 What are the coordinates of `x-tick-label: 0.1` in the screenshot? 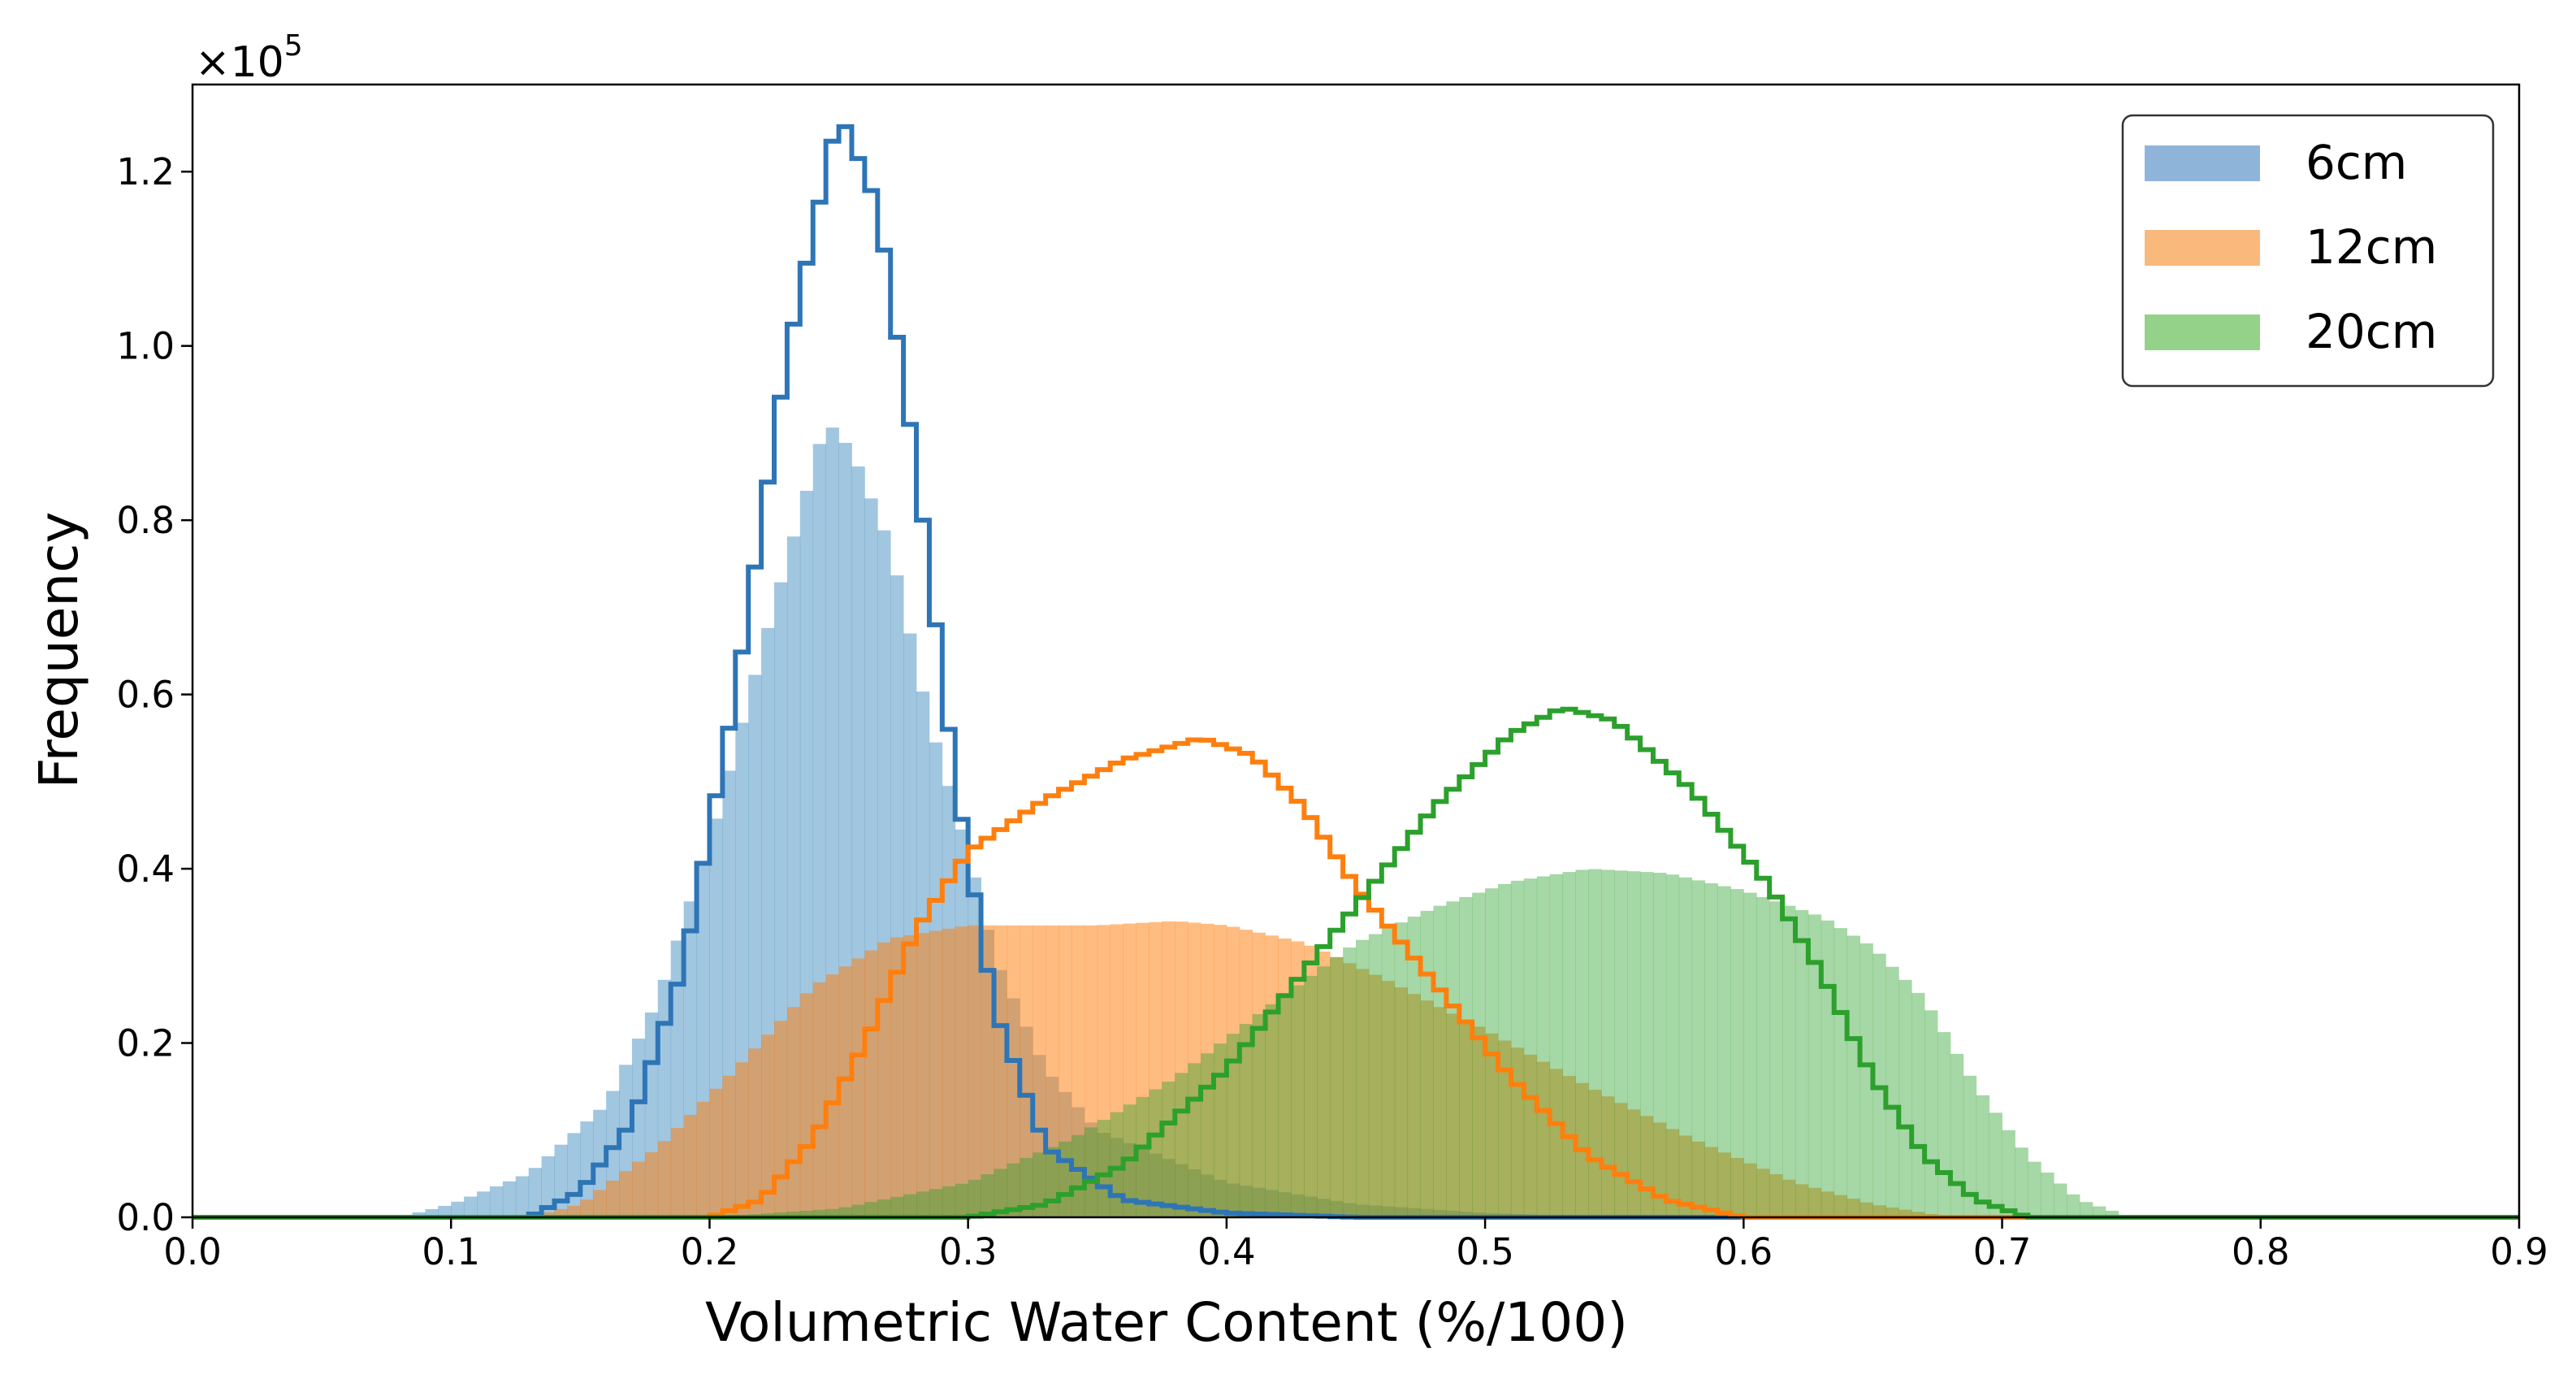 It's located at (451, 1251).